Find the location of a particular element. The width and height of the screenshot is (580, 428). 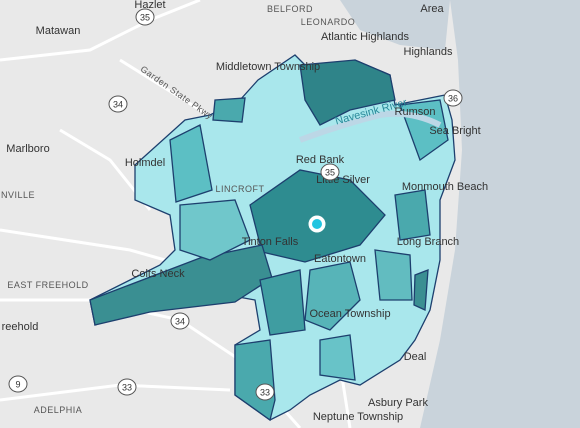

place-label: Matawan is located at coordinates (58, 31).